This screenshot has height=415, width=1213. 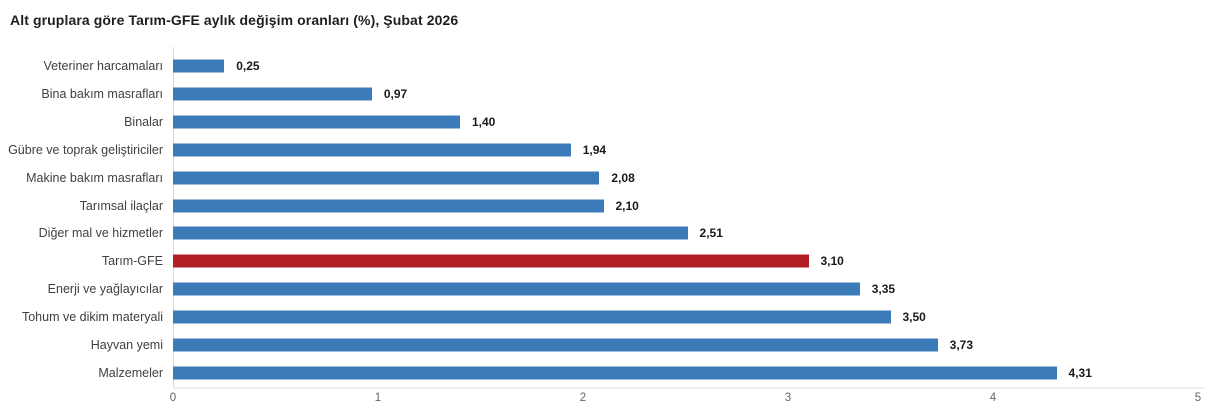 I want to click on bar-track: 1,40, so click(x=685, y=122).